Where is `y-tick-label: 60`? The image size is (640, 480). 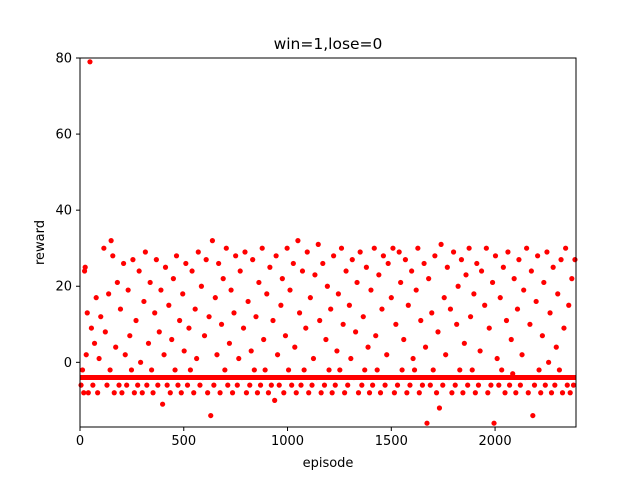 y-tick-label: 60 is located at coordinates (63, 135).